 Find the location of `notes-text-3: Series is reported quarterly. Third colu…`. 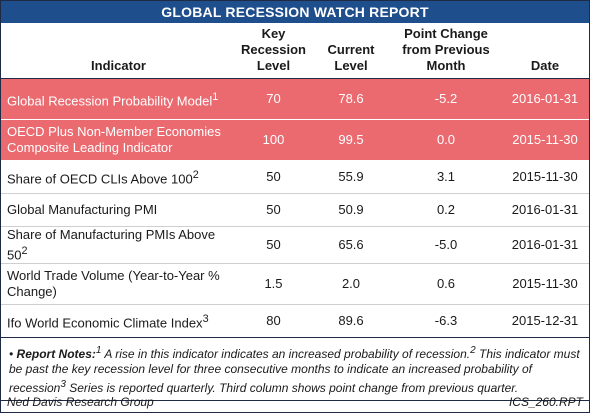

notes-text-3: Series is reported quarterly. Third colu… is located at coordinates (292, 388).